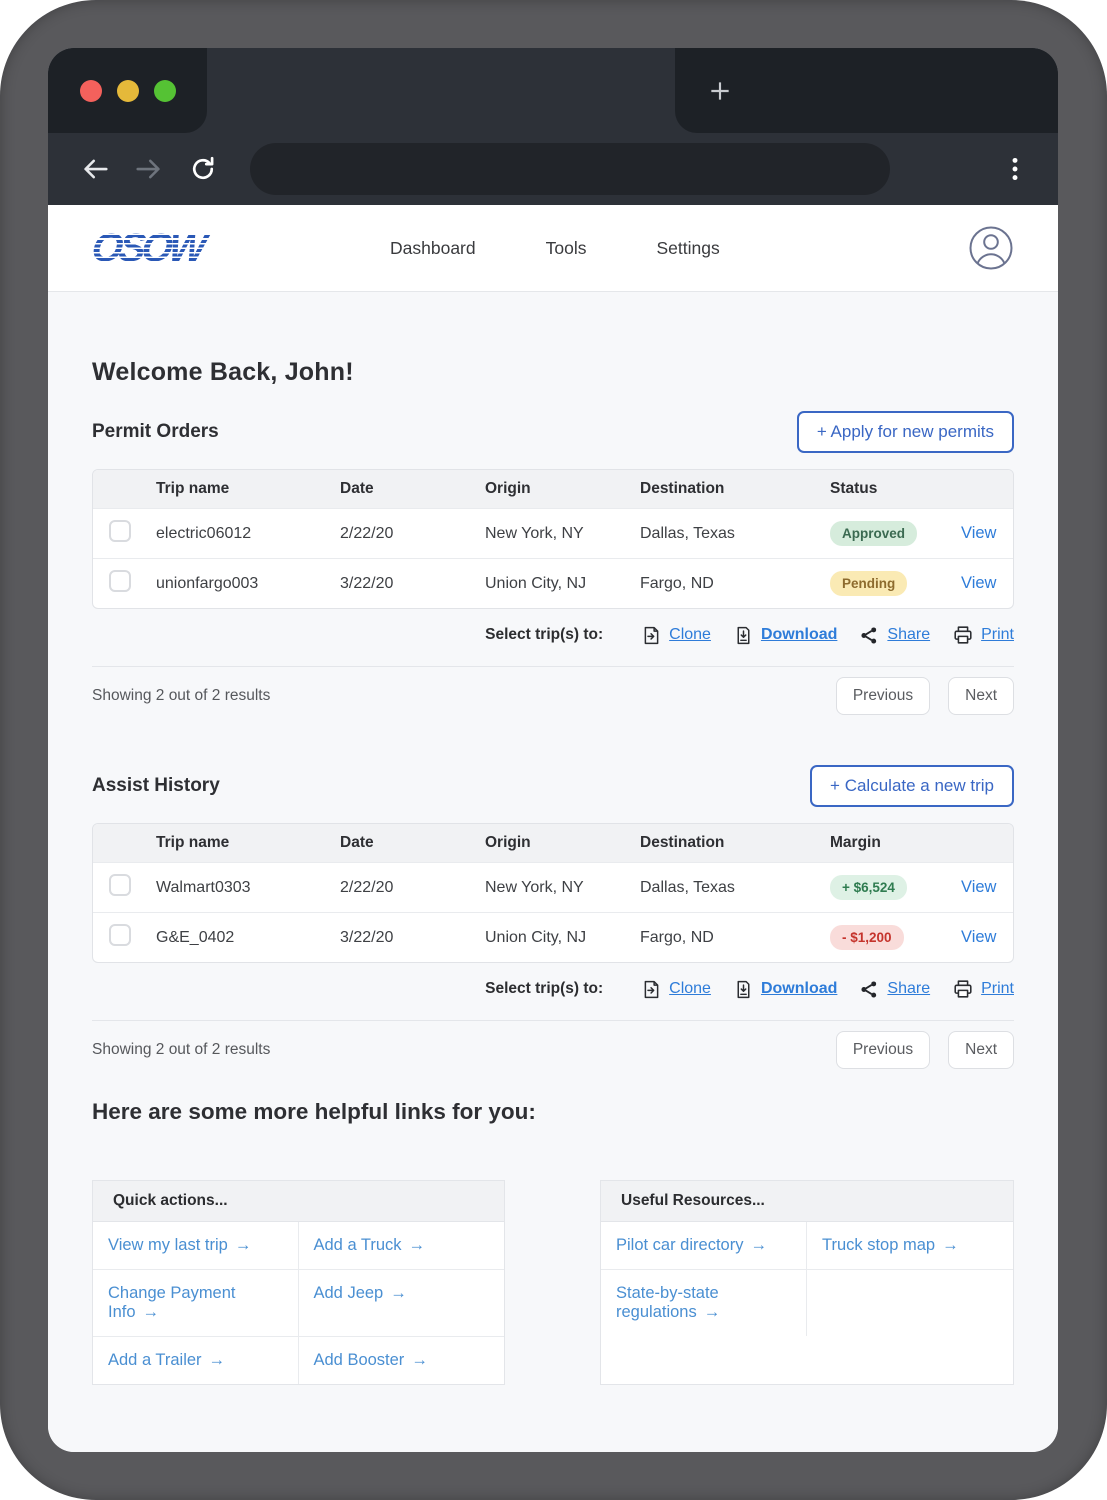 This screenshot has height=1500, width=1107. I want to click on cell-trip-name: unionfargo003, so click(207, 583).